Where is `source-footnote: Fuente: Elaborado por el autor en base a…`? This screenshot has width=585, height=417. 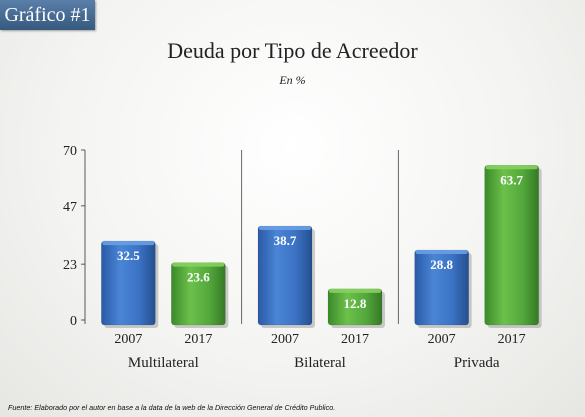 source-footnote: Fuente: Elaborado por el autor en base a… is located at coordinates (172, 407).